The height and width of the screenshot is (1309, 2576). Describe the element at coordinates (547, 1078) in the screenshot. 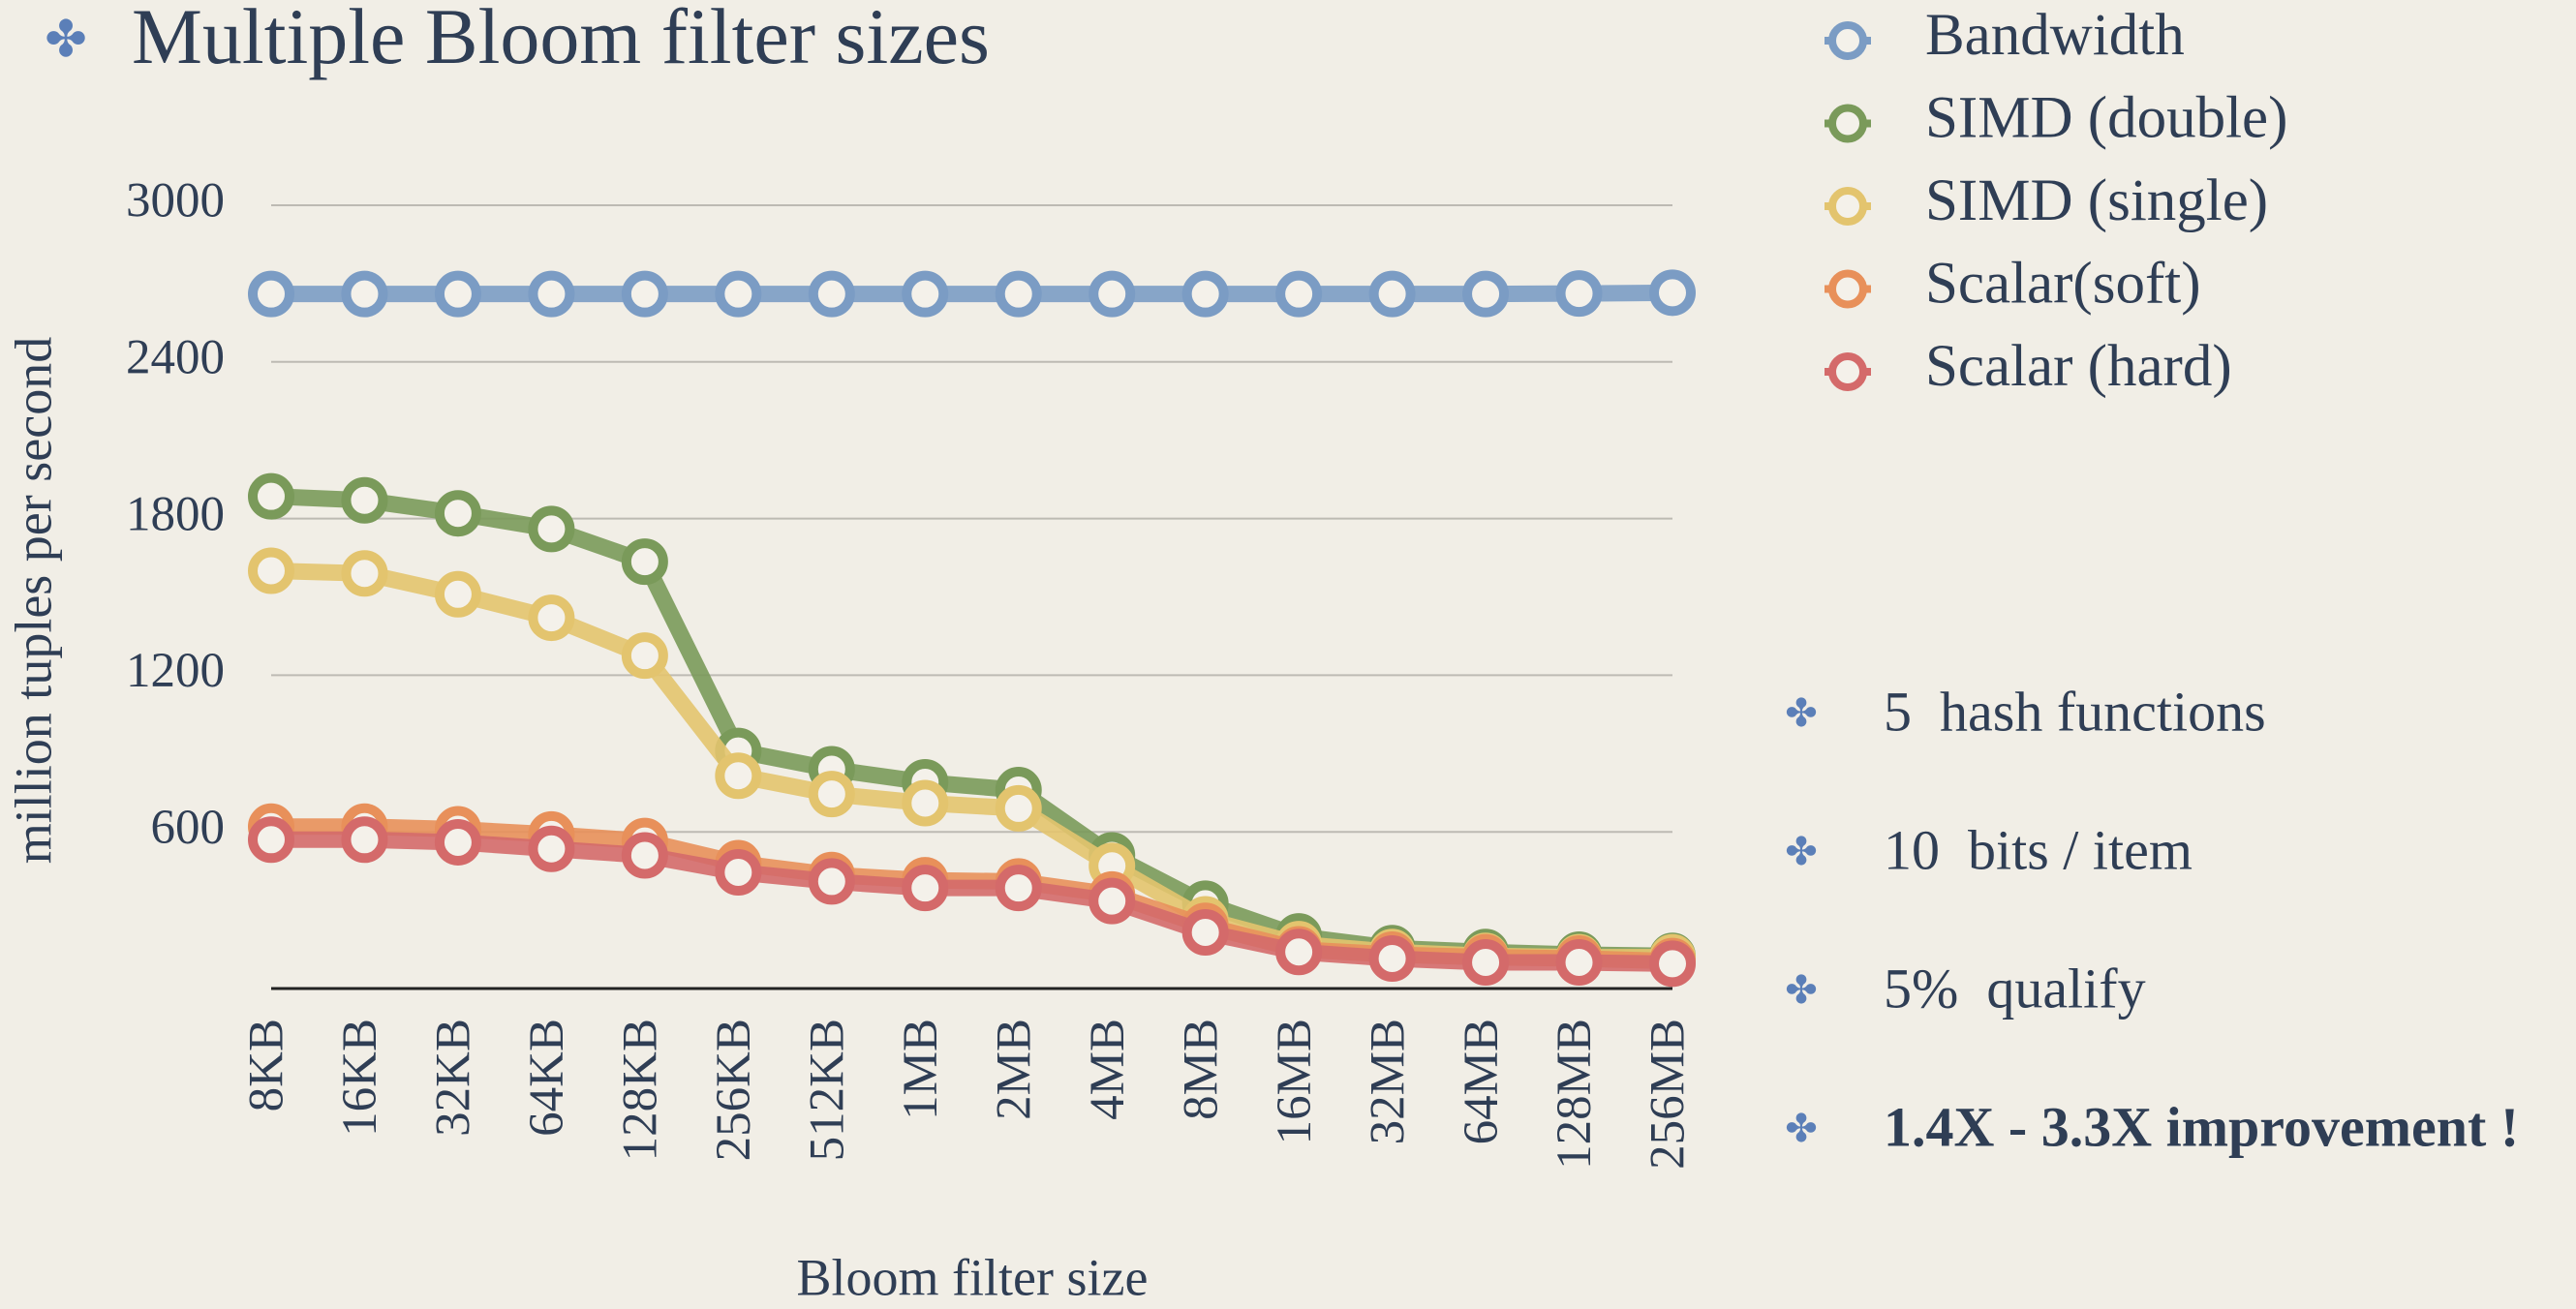

I see `x-tick-label: 64KB` at that location.